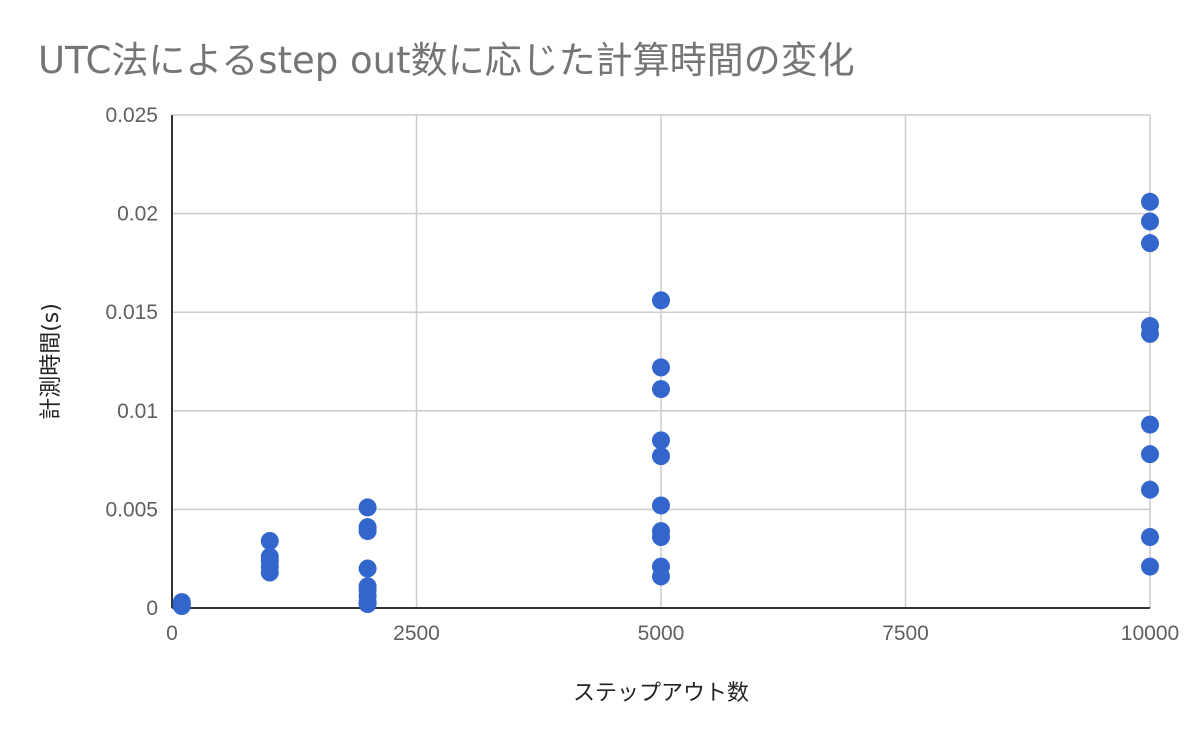  Describe the element at coordinates (137, 214) in the screenshot. I see `y-tick-label: 0.02` at that location.